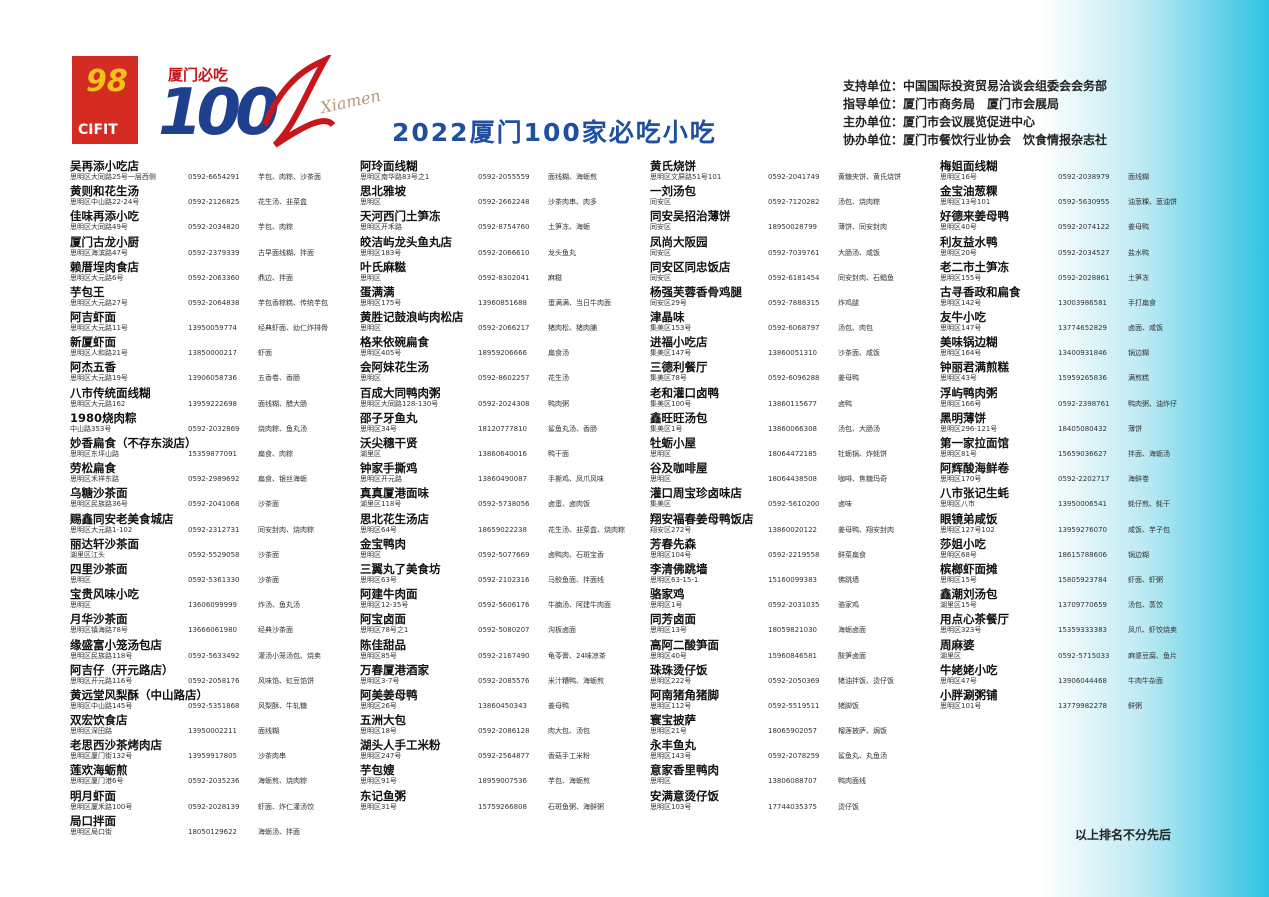 Image resolution: width=1269 pixels, height=897 pixels. Describe the element at coordinates (790, 656) in the screenshot. I see `shop-detail: 思明区40号 15960846581 酸笋卤面` at that location.